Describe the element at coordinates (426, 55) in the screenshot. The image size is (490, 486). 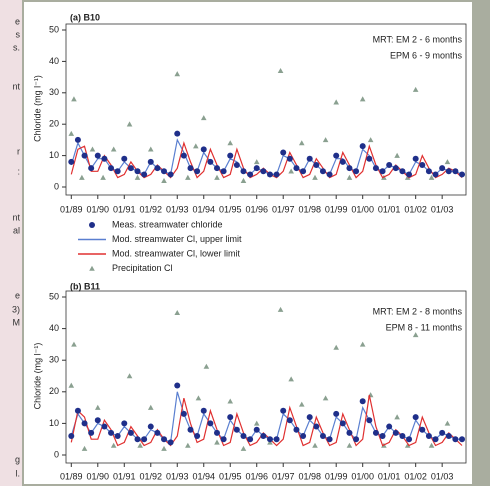
I see `annotation: EPM 6 - 9 months` at that location.